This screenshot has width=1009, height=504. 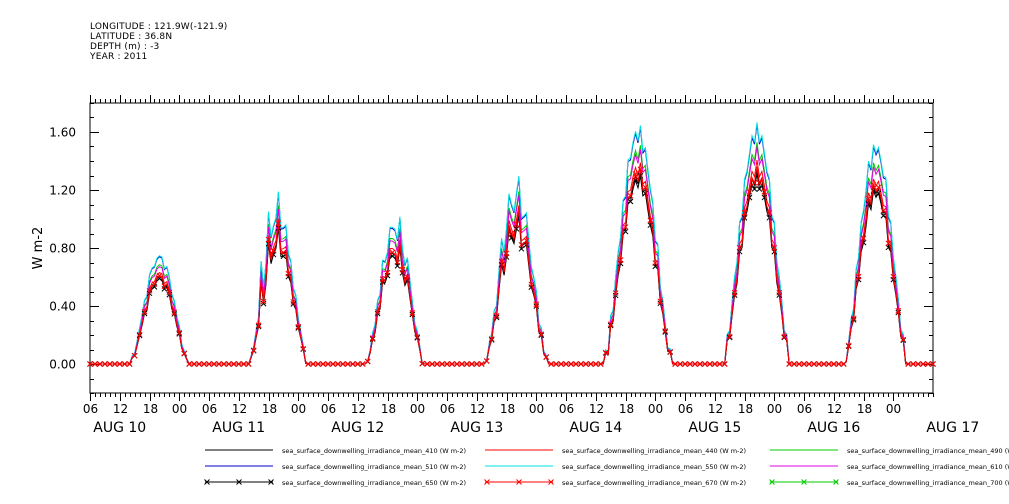 I want to click on y-tick-label: 1.20, so click(x=62, y=191).